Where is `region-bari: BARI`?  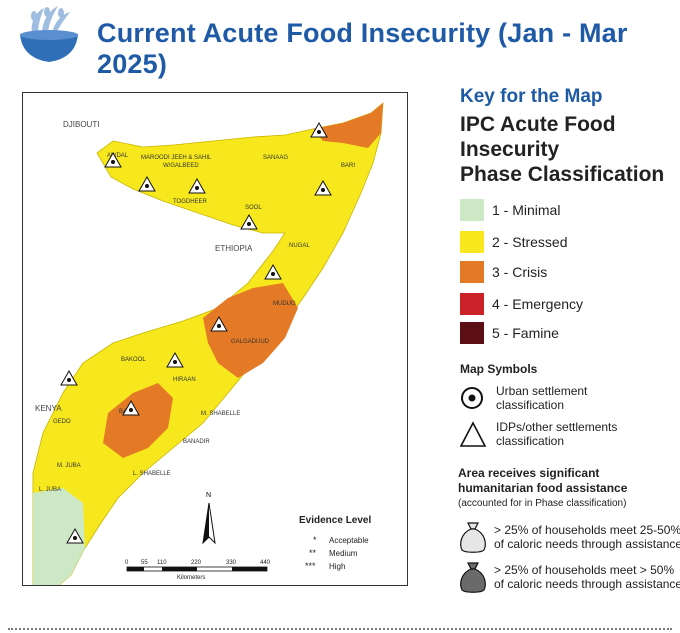 region-bari: BARI is located at coordinates (348, 166).